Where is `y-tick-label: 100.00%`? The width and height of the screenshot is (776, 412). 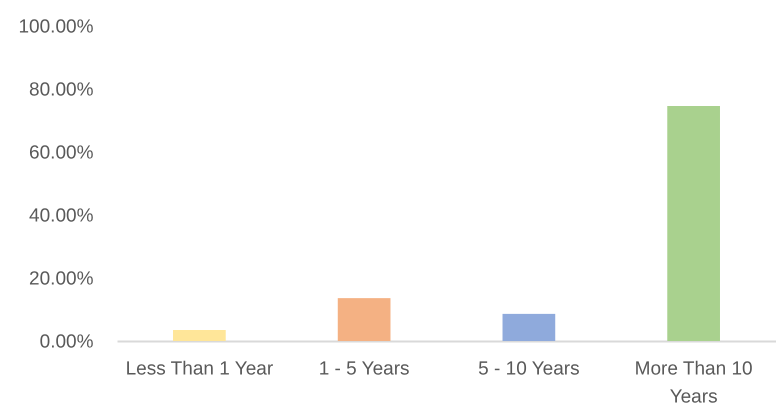 y-tick-label: 100.00% is located at coordinates (56, 27).